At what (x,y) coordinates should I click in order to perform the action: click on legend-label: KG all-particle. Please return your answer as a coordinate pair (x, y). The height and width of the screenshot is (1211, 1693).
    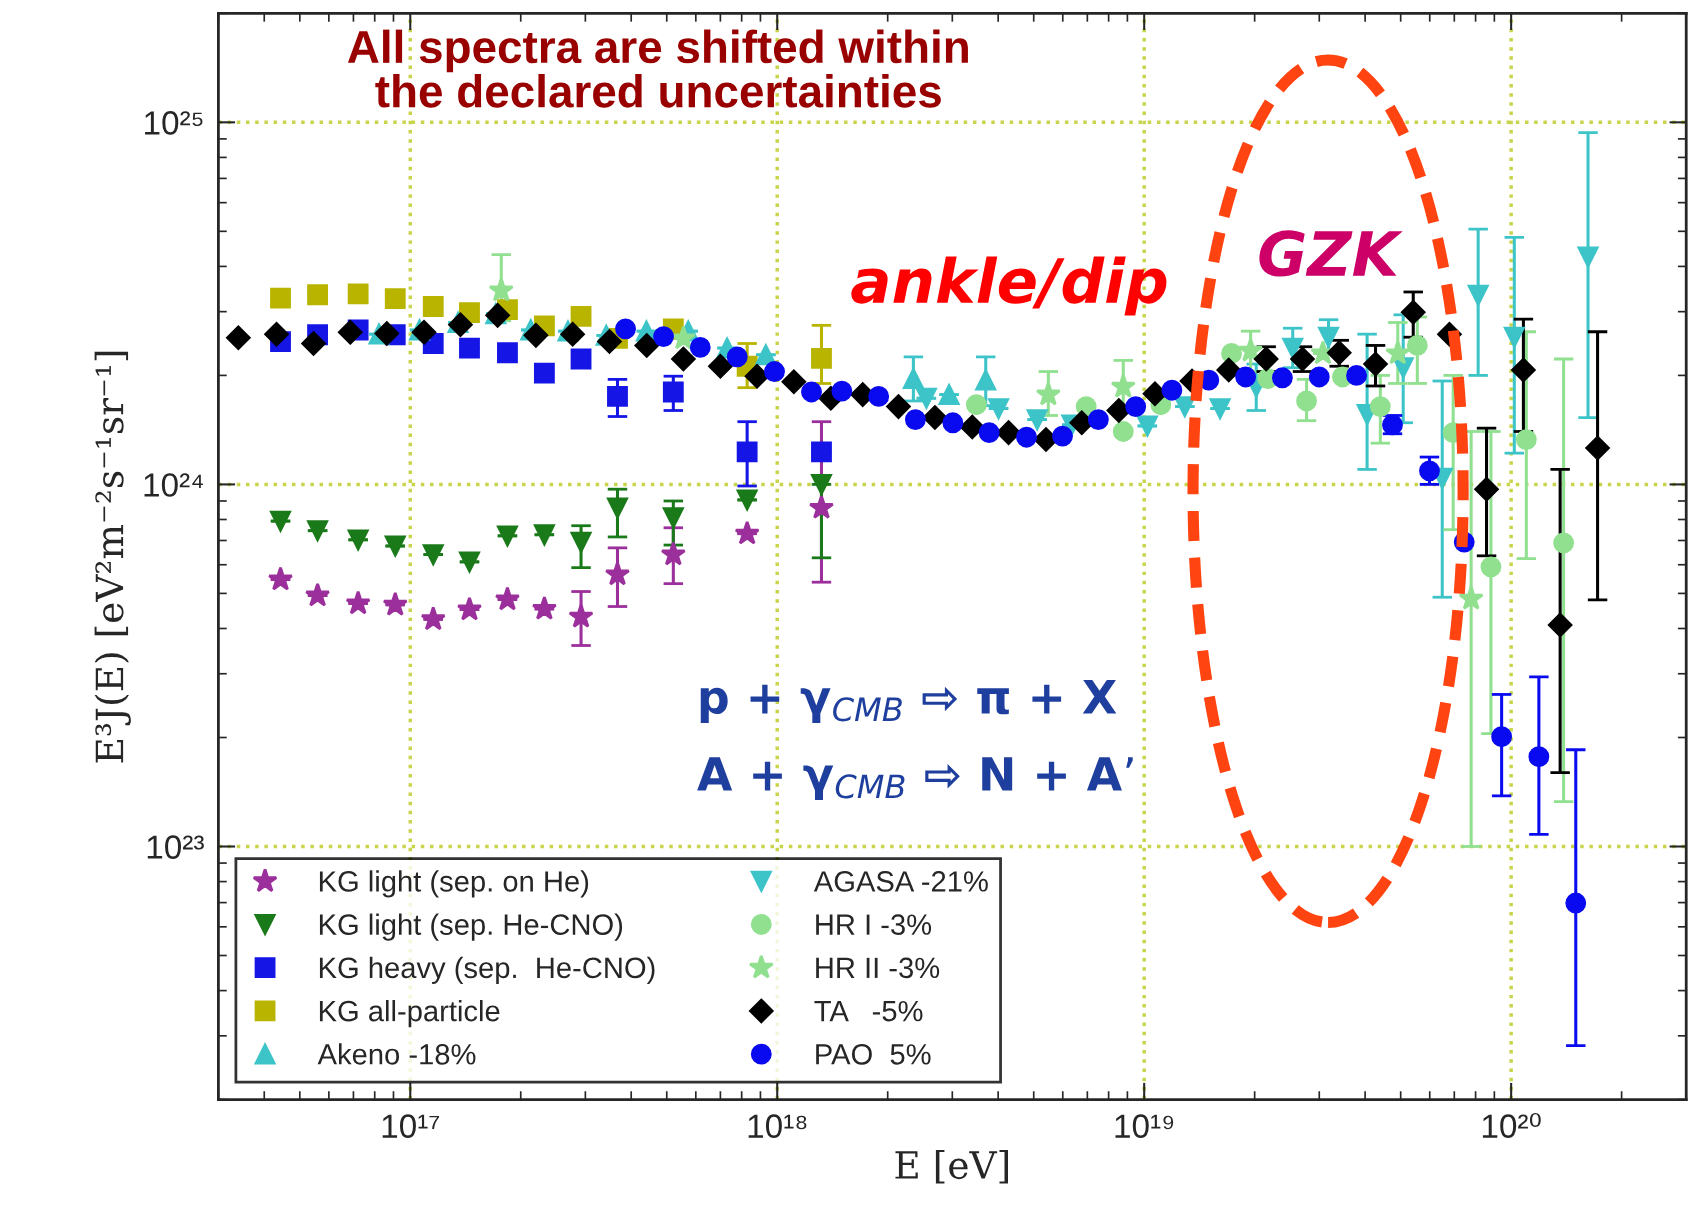
    Looking at the image, I should click on (409, 1014).